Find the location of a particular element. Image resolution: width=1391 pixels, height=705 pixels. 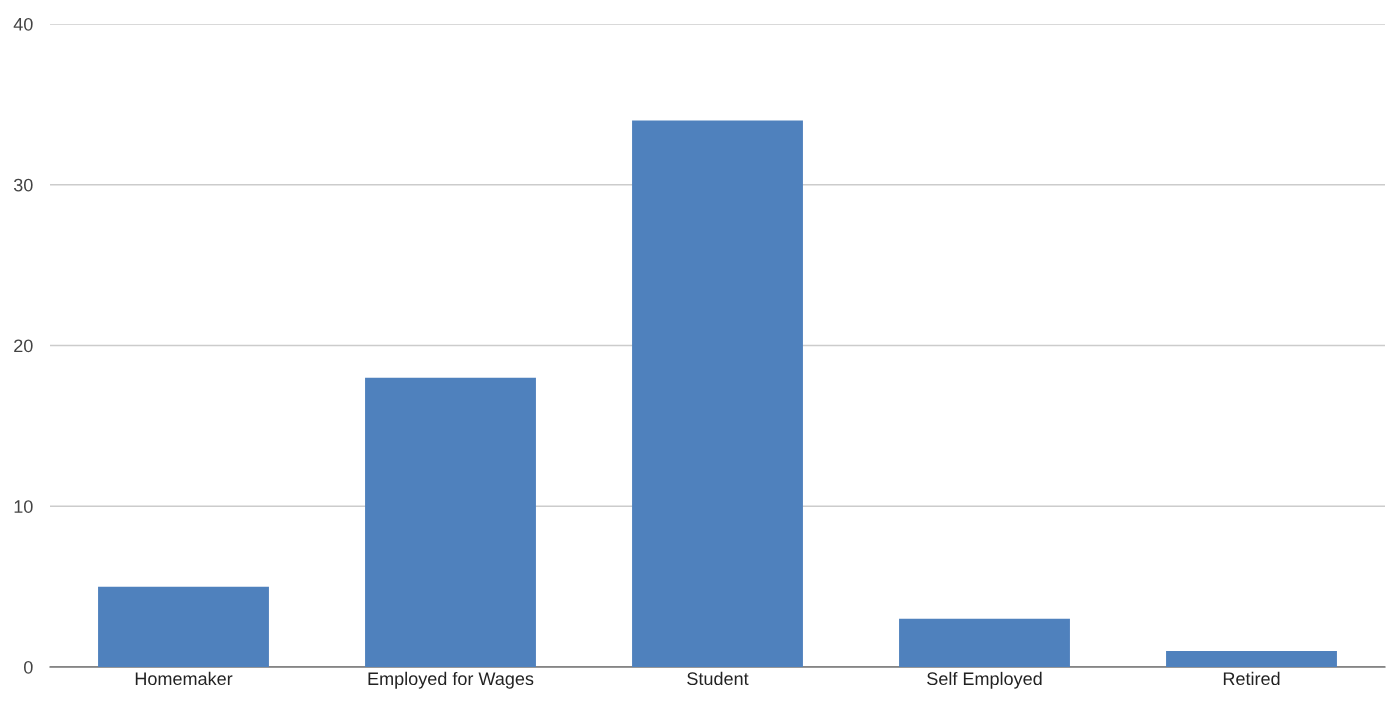

y-tick-label: 10 is located at coordinates (23, 506).